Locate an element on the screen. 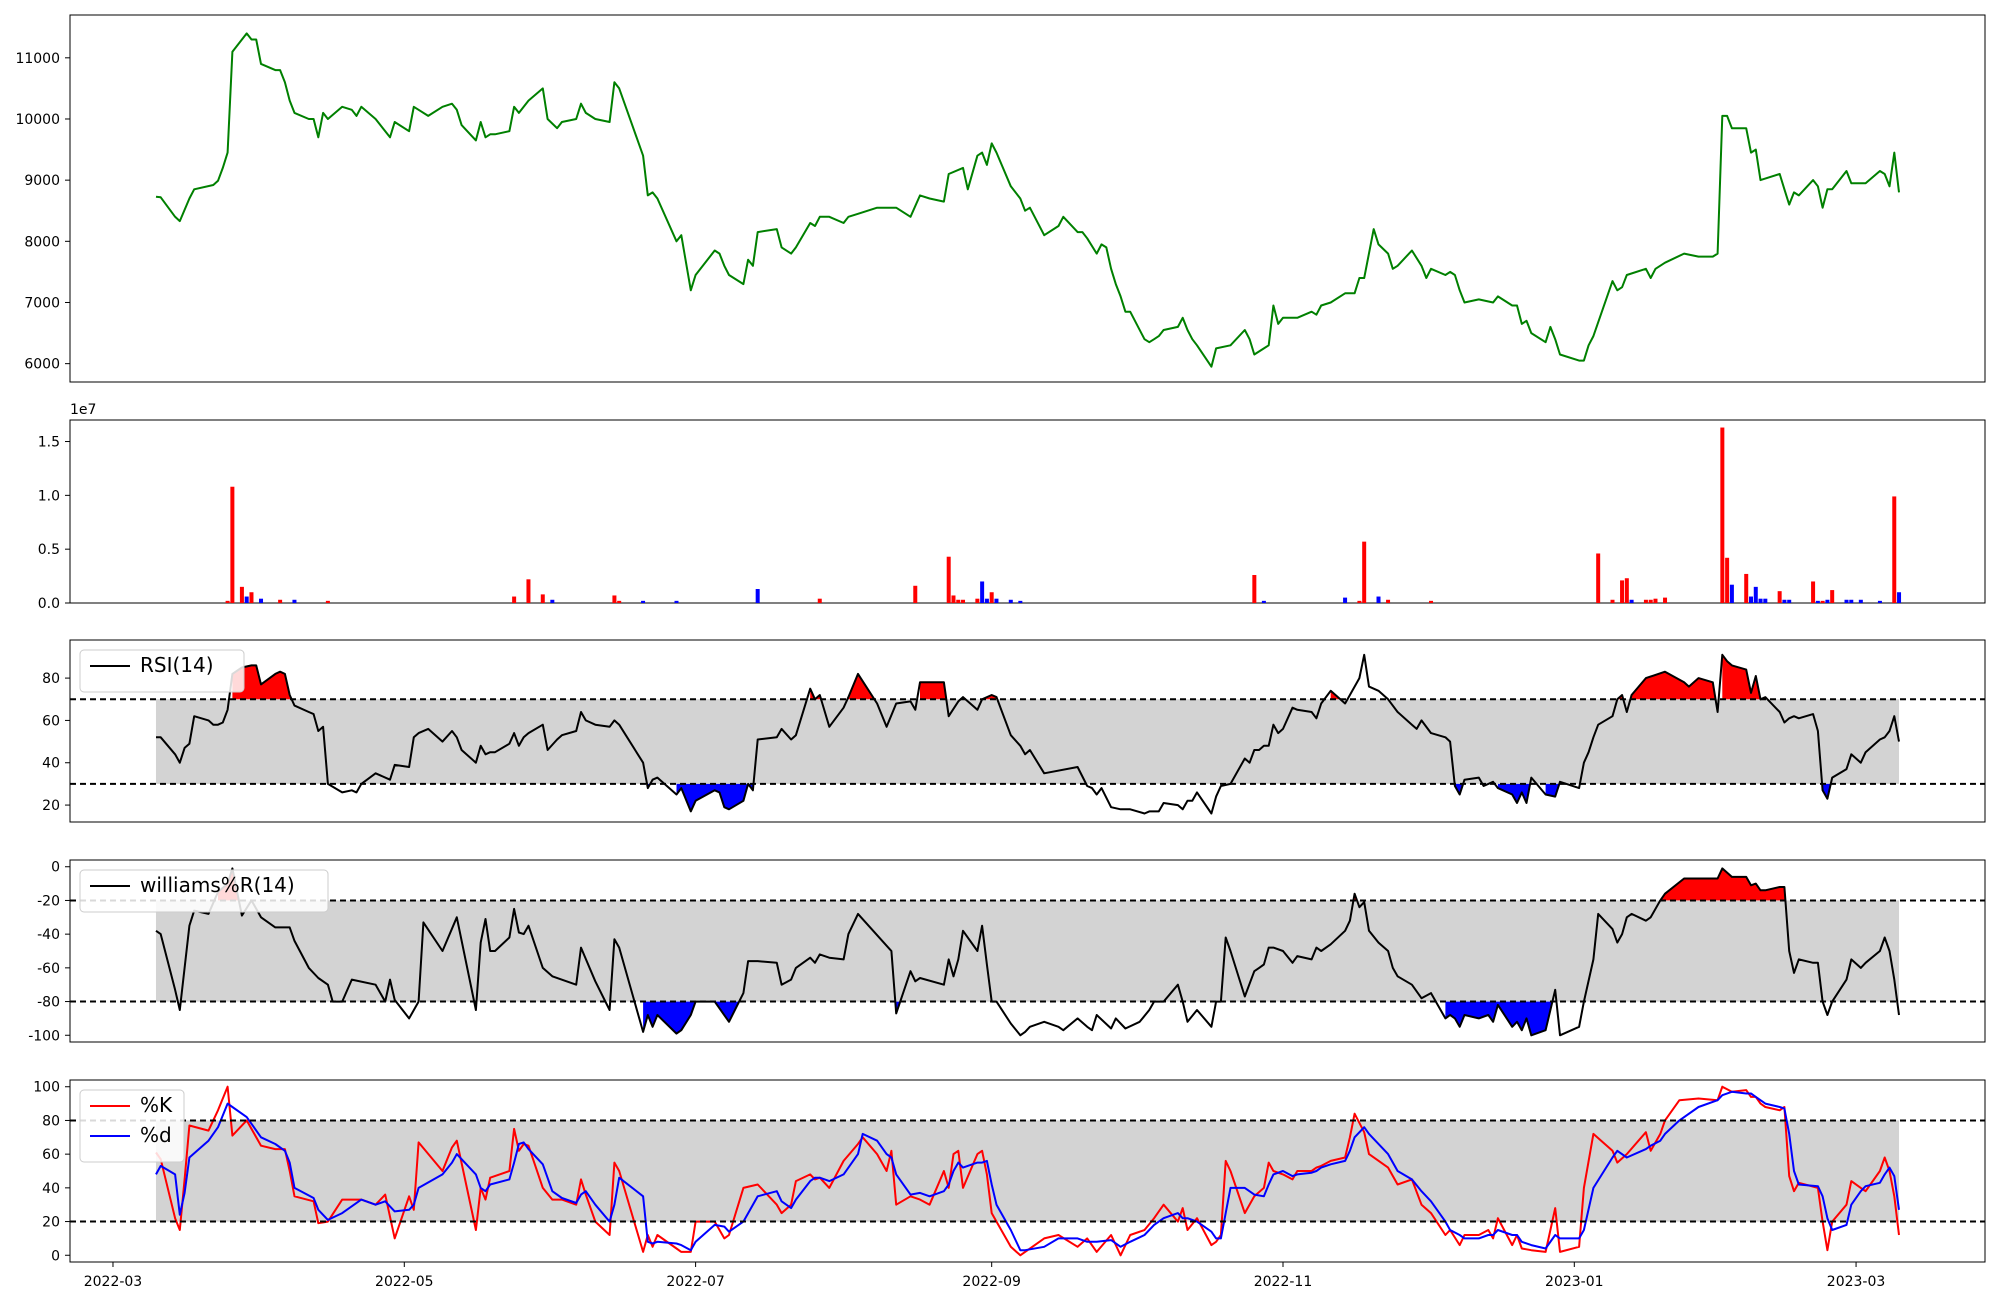  williams-legend-box is located at coordinates (204, 891).